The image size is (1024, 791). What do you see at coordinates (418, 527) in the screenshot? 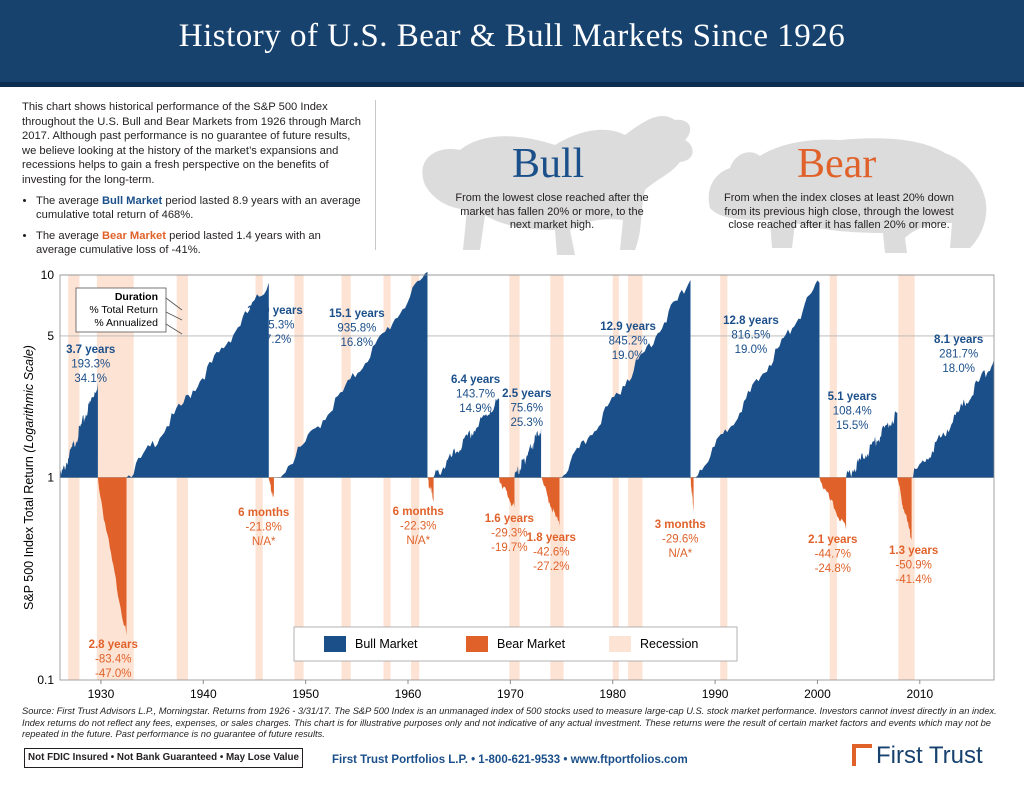
I see `bear-data-label: -22.3%` at bounding box center [418, 527].